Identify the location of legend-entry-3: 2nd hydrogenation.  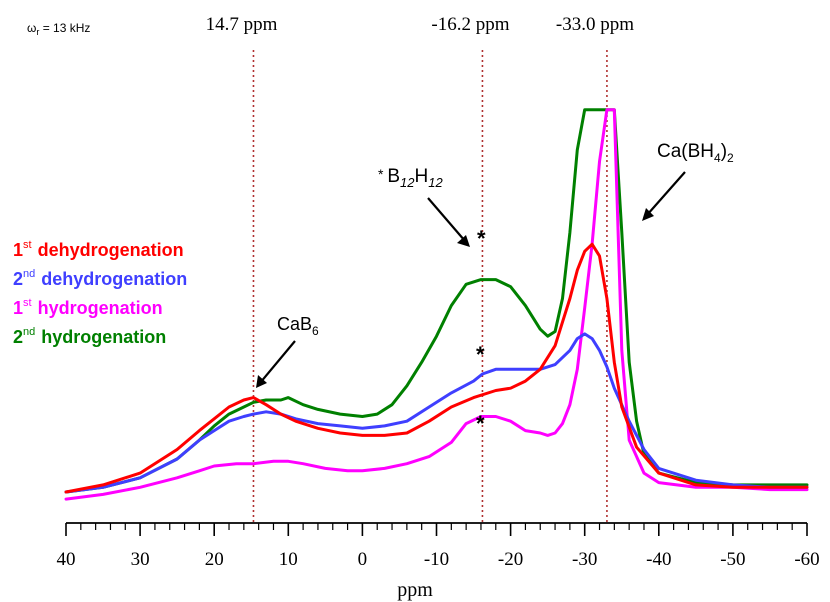
(89, 336).